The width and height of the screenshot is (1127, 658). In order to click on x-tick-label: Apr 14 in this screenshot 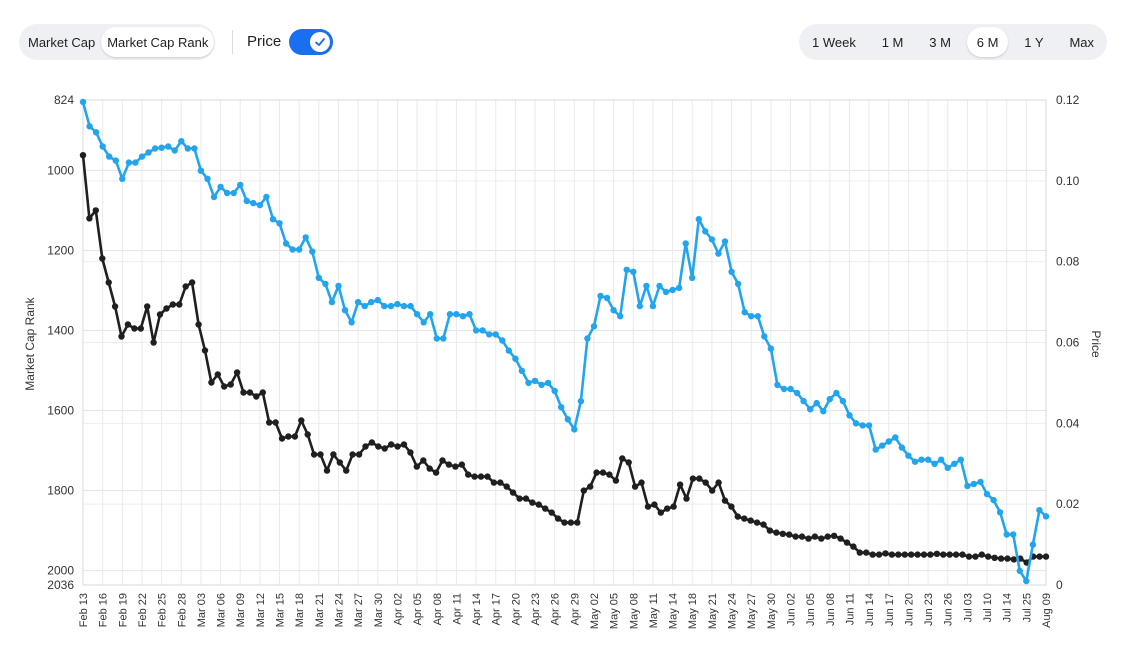, I will do `click(477, 609)`.